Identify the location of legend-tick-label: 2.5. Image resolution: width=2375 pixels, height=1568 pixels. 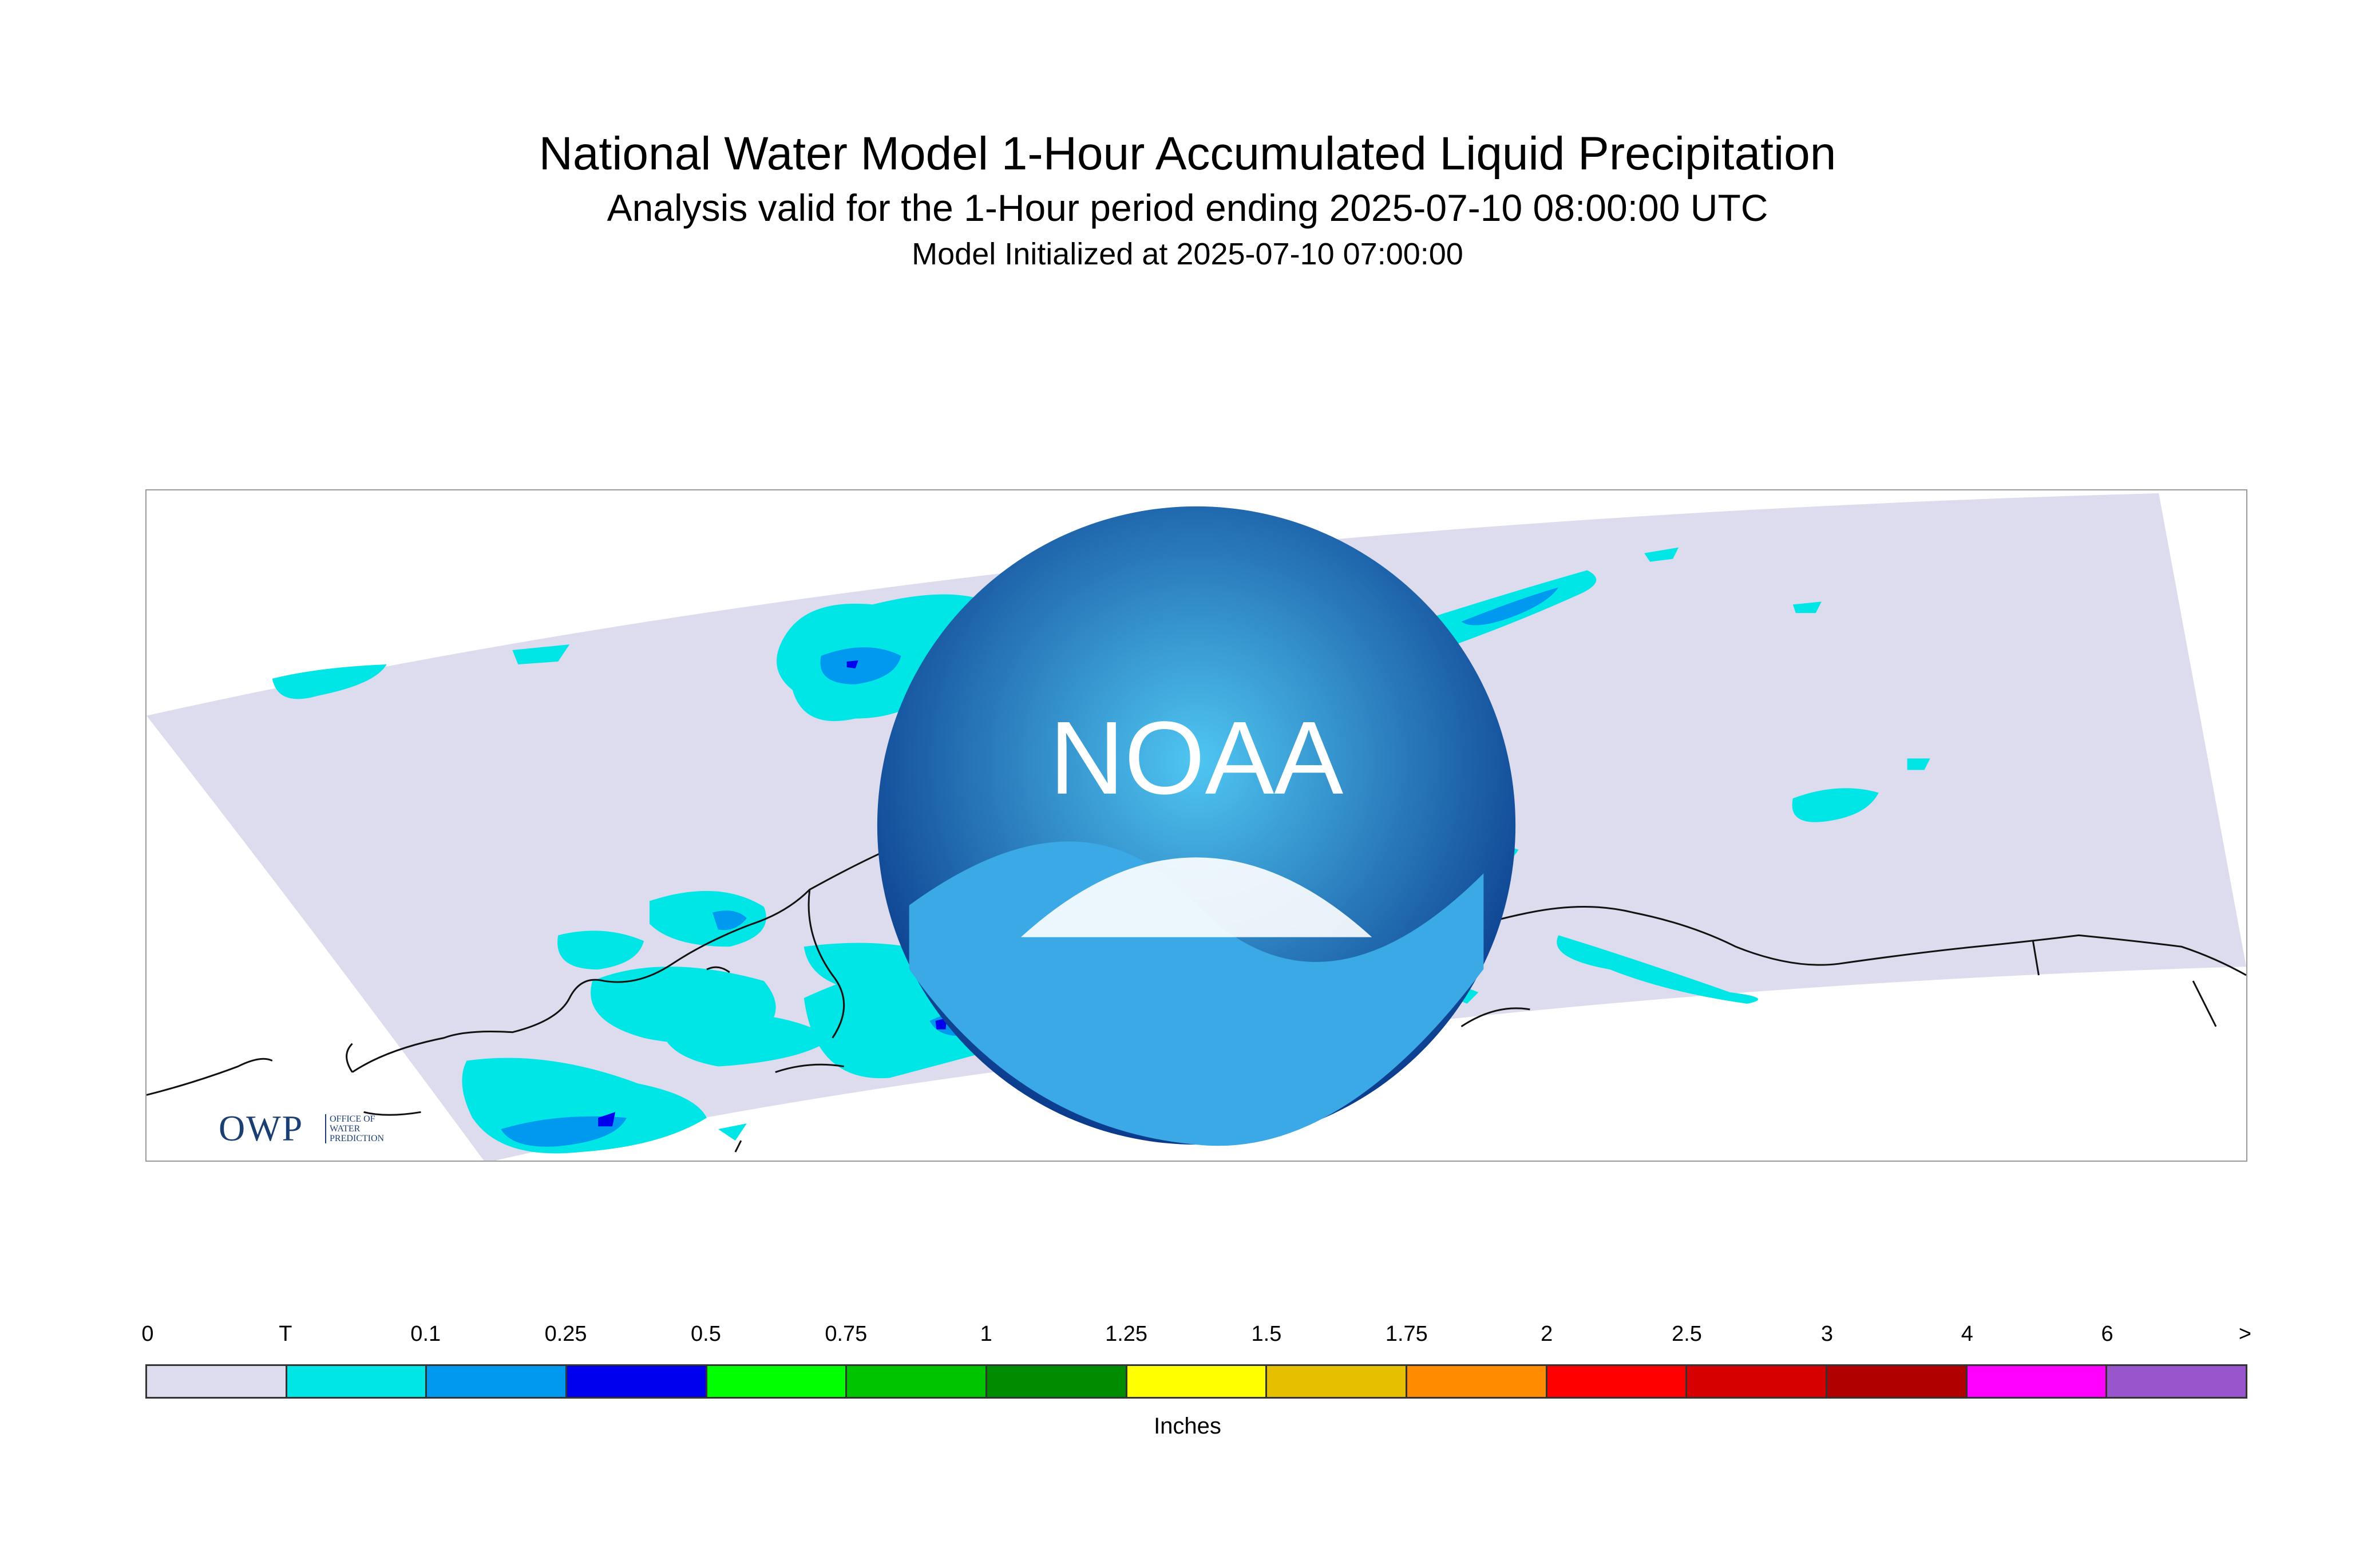
(1687, 1334).